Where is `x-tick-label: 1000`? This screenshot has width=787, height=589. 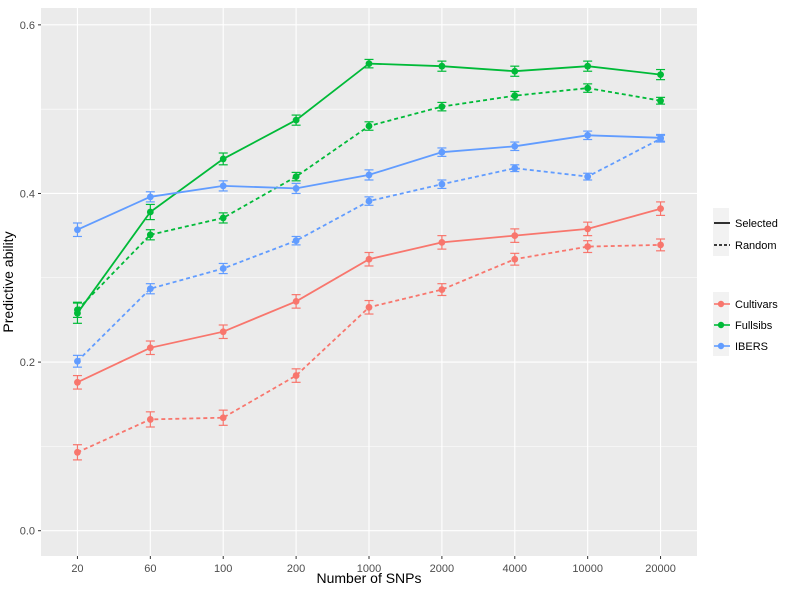
x-tick-label: 1000 is located at coordinates (369, 569).